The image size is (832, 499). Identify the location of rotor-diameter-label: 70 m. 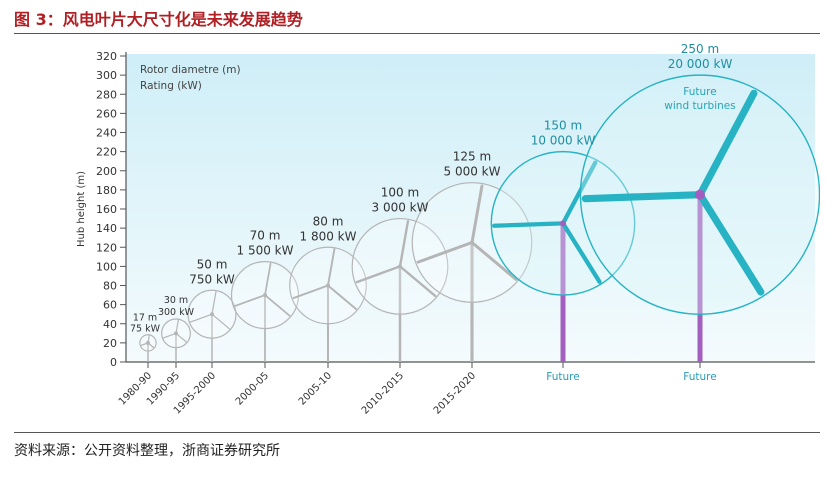
(265, 236).